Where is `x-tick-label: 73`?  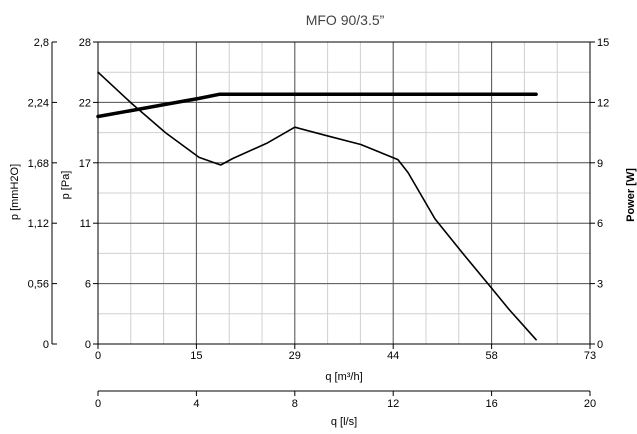 x-tick-label: 73 is located at coordinates (590, 356).